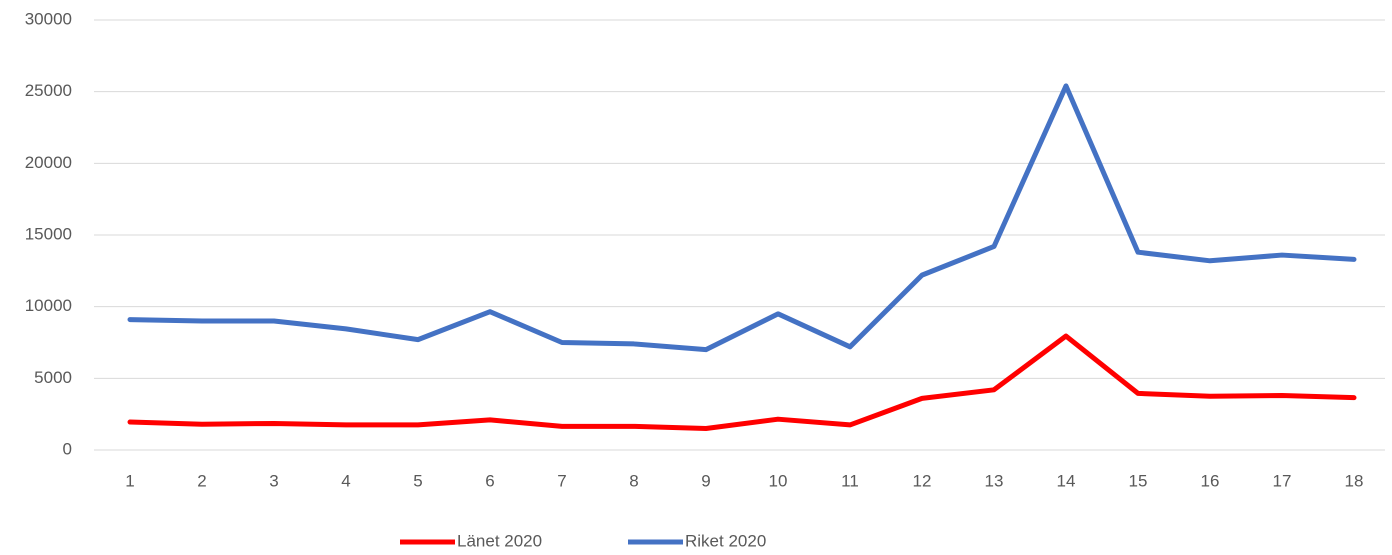 The width and height of the screenshot is (1392, 555). Describe the element at coordinates (48, 90) in the screenshot. I see `y-tick-label: 25000` at that location.